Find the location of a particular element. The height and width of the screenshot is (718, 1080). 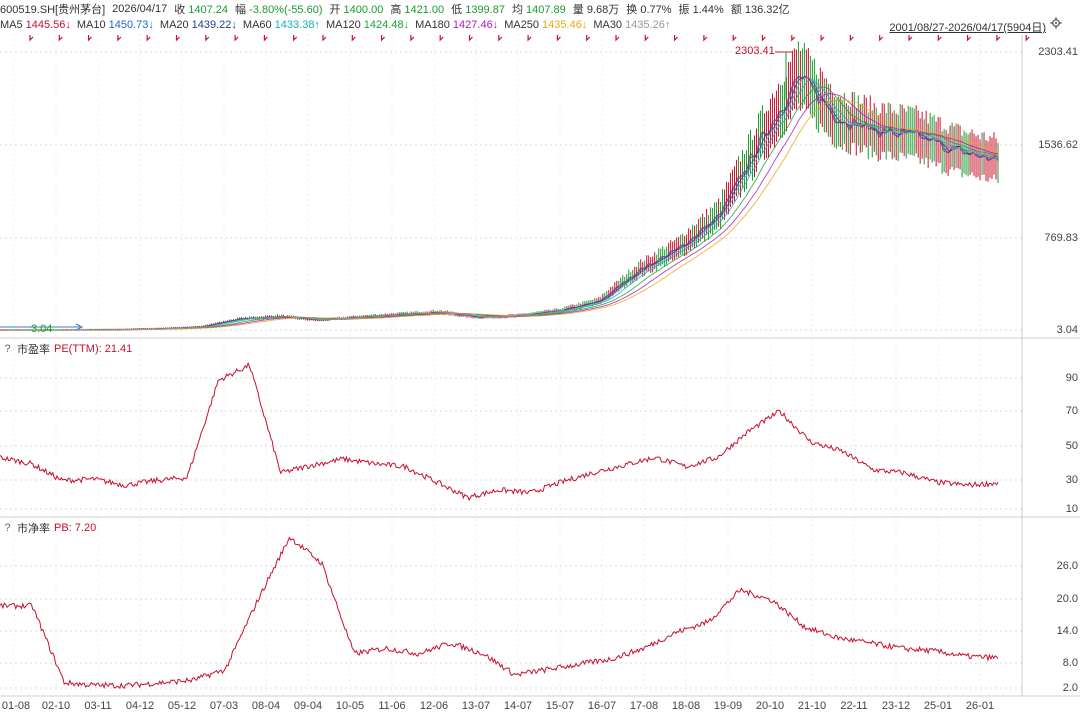

pe-y-tick: 90 is located at coordinates (1071, 378).